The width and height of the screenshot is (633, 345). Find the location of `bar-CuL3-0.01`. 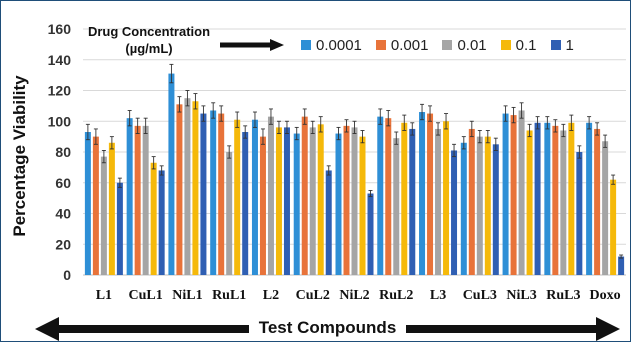

bar-CuL3-0.01 is located at coordinates (479, 205).